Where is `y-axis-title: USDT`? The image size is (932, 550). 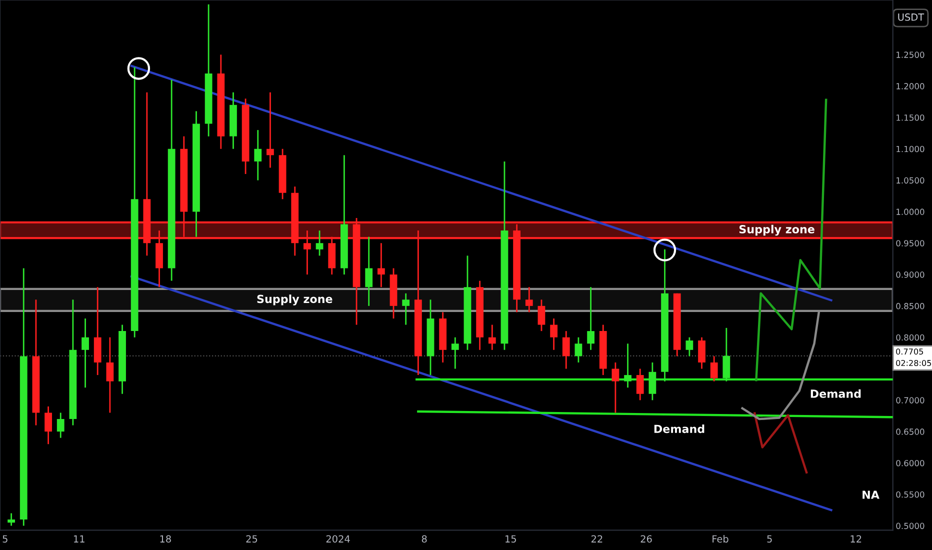
y-axis-title: USDT is located at coordinates (911, 17).